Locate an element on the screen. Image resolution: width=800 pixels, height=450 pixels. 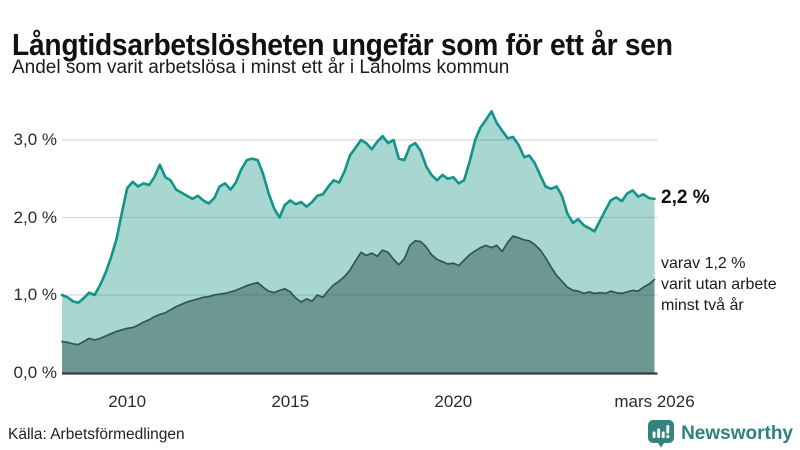
y-axis-tick-label: 1,0 % is located at coordinates (35, 294).